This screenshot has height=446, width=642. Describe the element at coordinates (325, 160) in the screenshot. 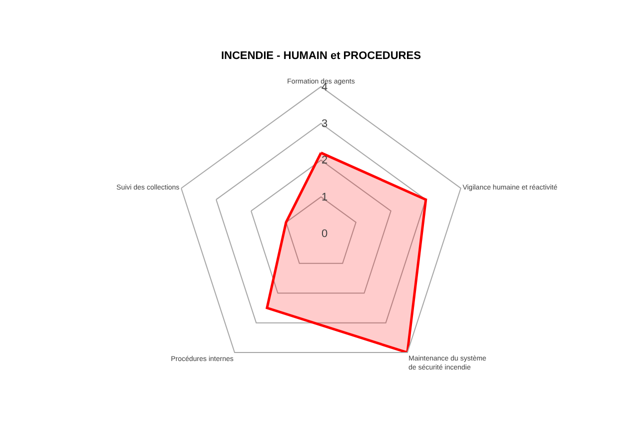

I see `y-tick-label: 2` at that location.